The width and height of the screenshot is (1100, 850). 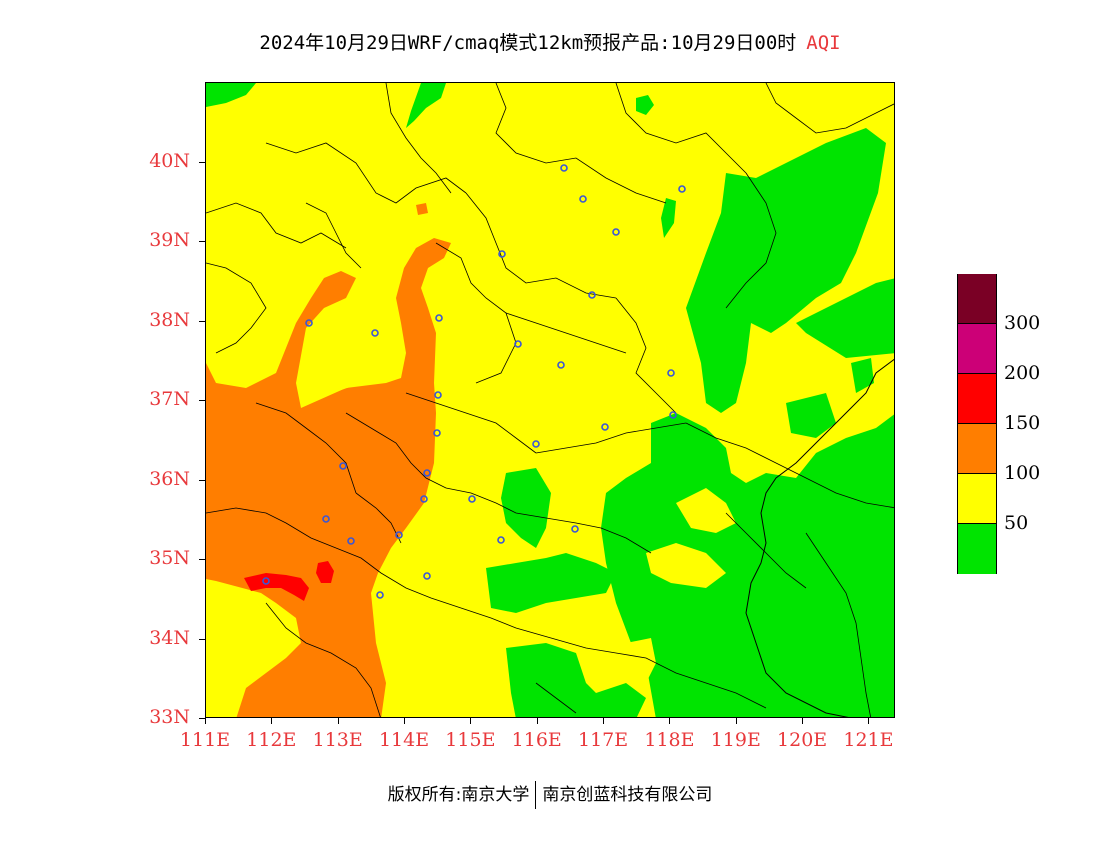 I want to click on longitude-tick-label: 116E, so click(x=536, y=740).